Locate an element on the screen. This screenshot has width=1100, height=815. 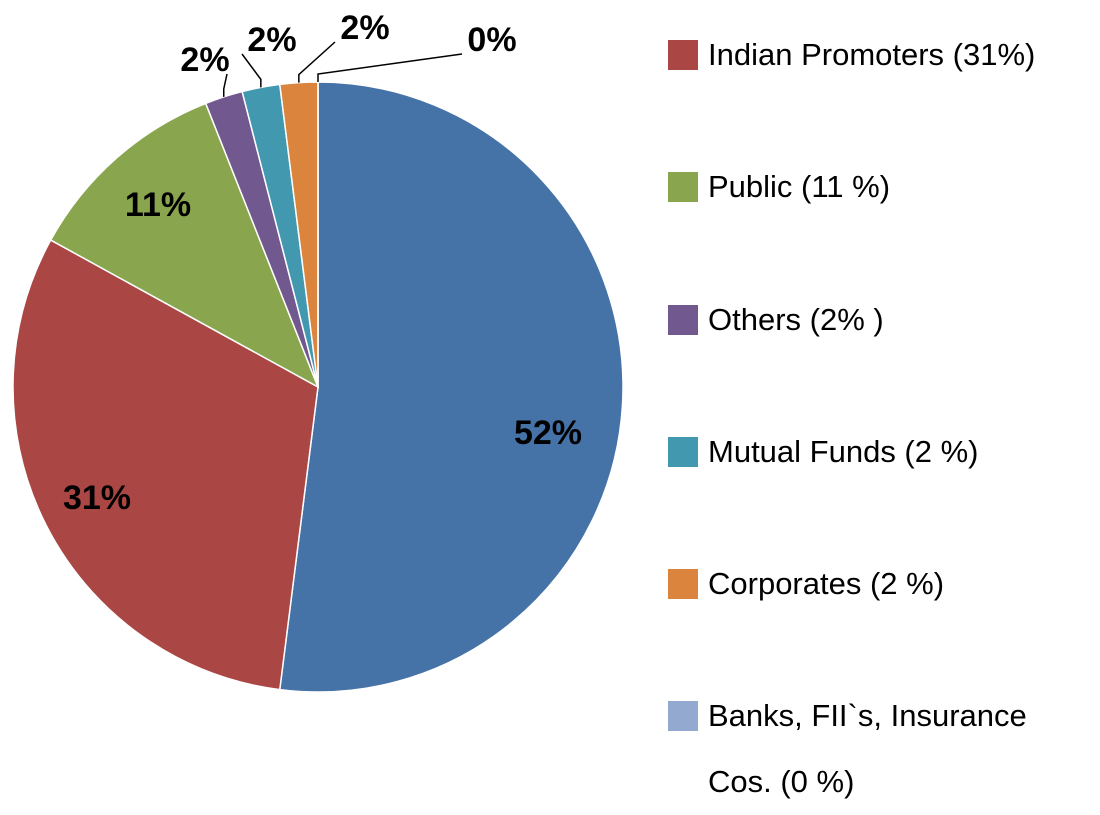
legend-label: Indian Promoters (31%) is located at coordinates (872, 54).